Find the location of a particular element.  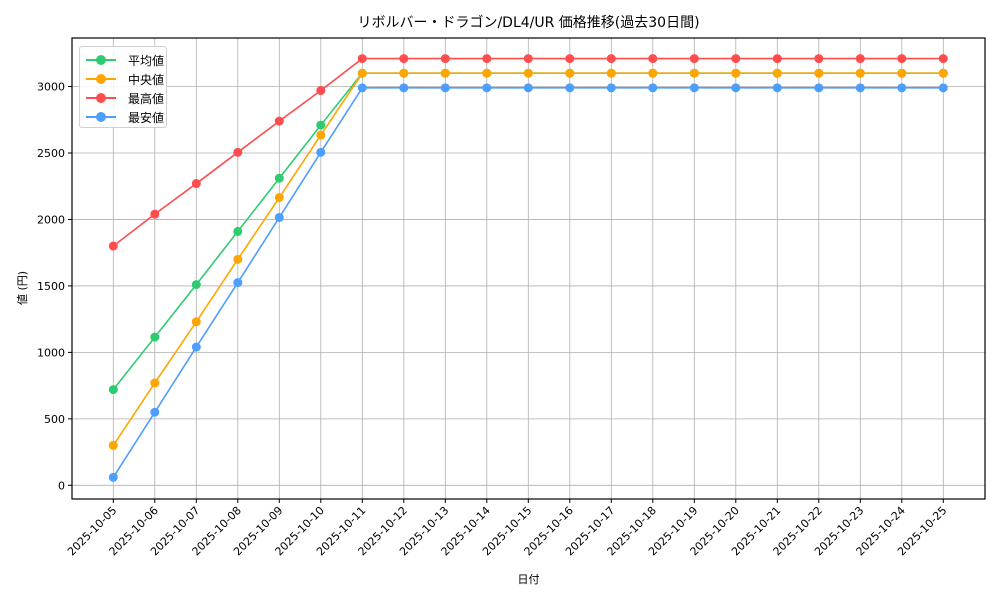

legend-item-max: 最高値 is located at coordinates (125, 98).